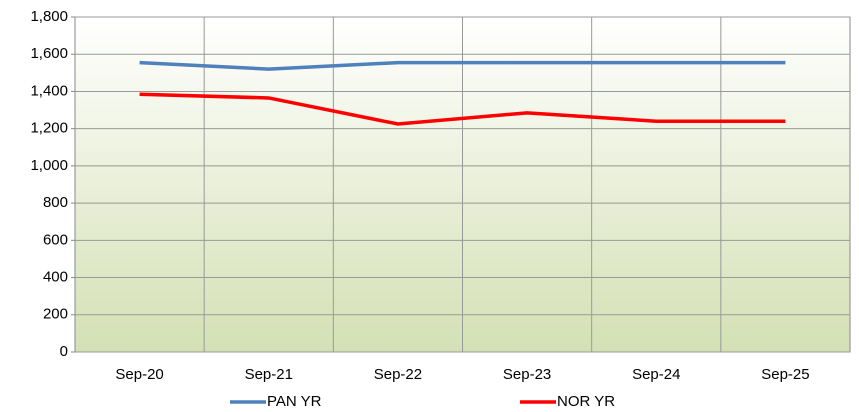 The width and height of the screenshot is (859, 412). Describe the element at coordinates (398, 374) in the screenshot. I see `x-tick-label: Sep-22` at that location.